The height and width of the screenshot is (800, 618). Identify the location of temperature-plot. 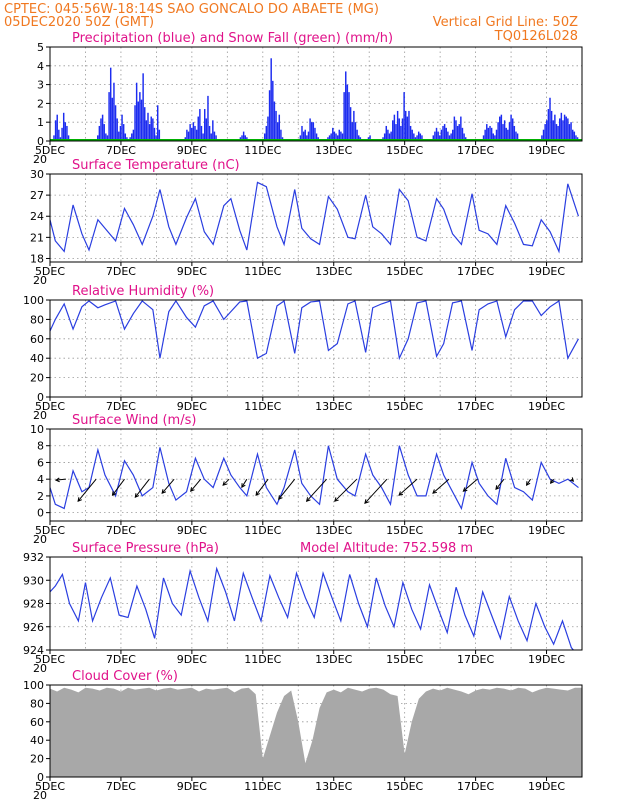
(315, 217).